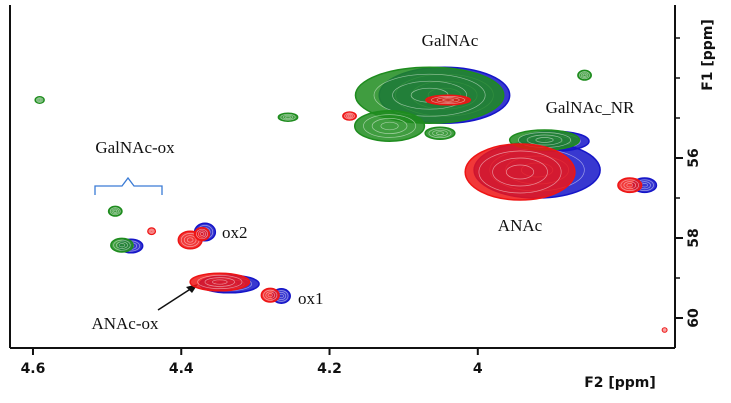 This screenshot has height=403, width=731. What do you see at coordinates (520, 225) in the screenshot?
I see `annotation: ANAc` at bounding box center [520, 225].